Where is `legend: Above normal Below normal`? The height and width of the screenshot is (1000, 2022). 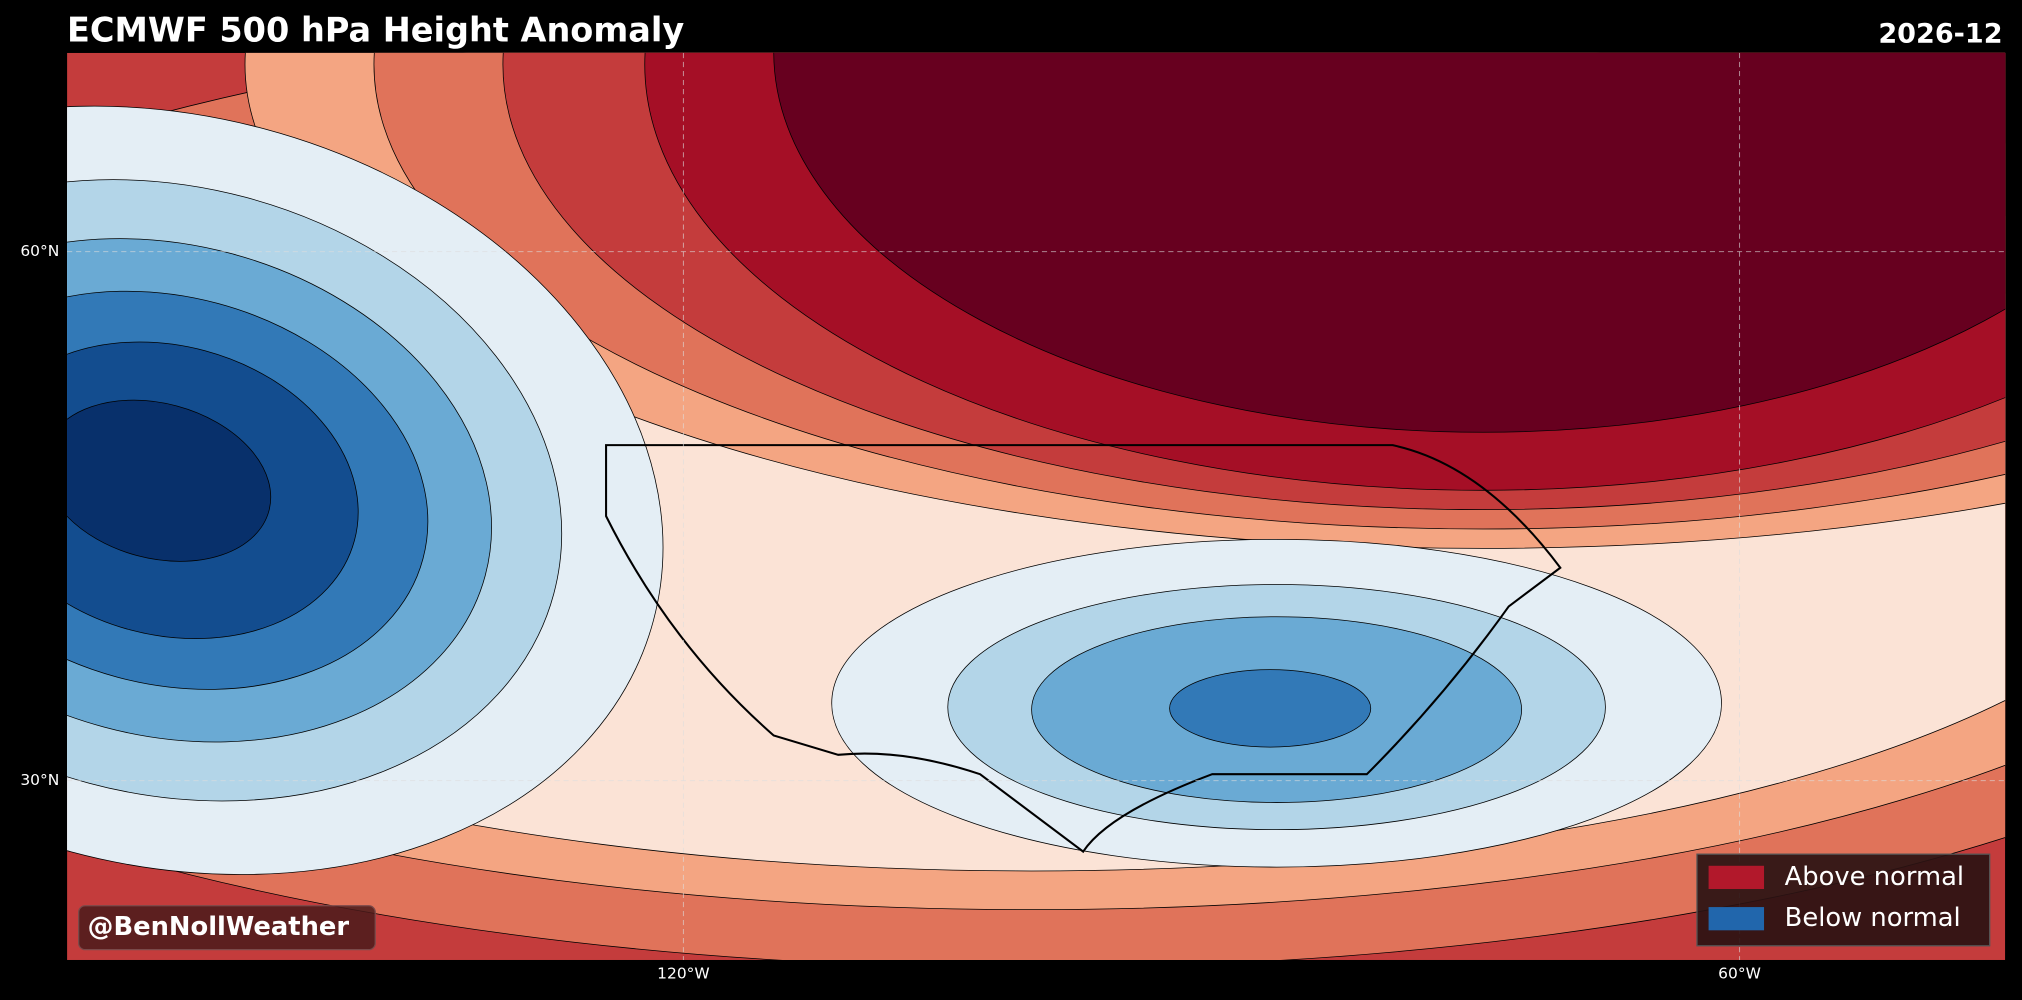
legend: Above normal Below normal is located at coordinates (1836, 897).